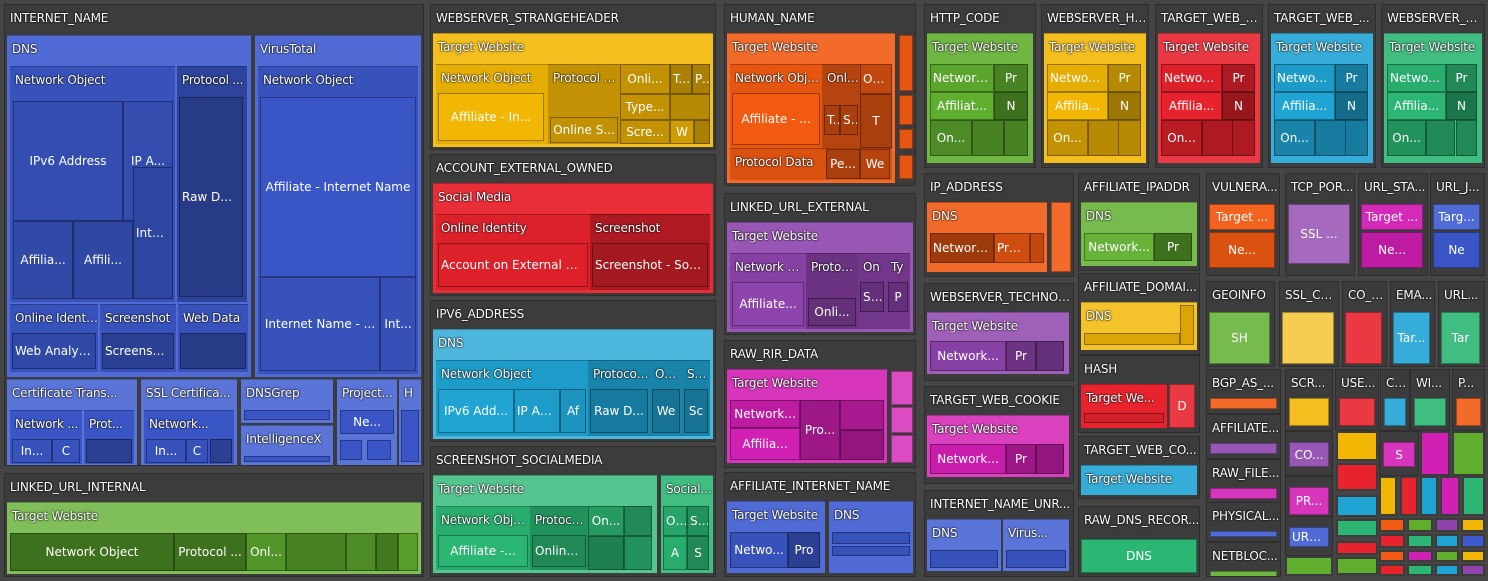 The image size is (1488, 581). Describe the element at coordinates (1457, 224) in the screenshot. I see `series-group: URL_J... Targ... Ne` at that location.